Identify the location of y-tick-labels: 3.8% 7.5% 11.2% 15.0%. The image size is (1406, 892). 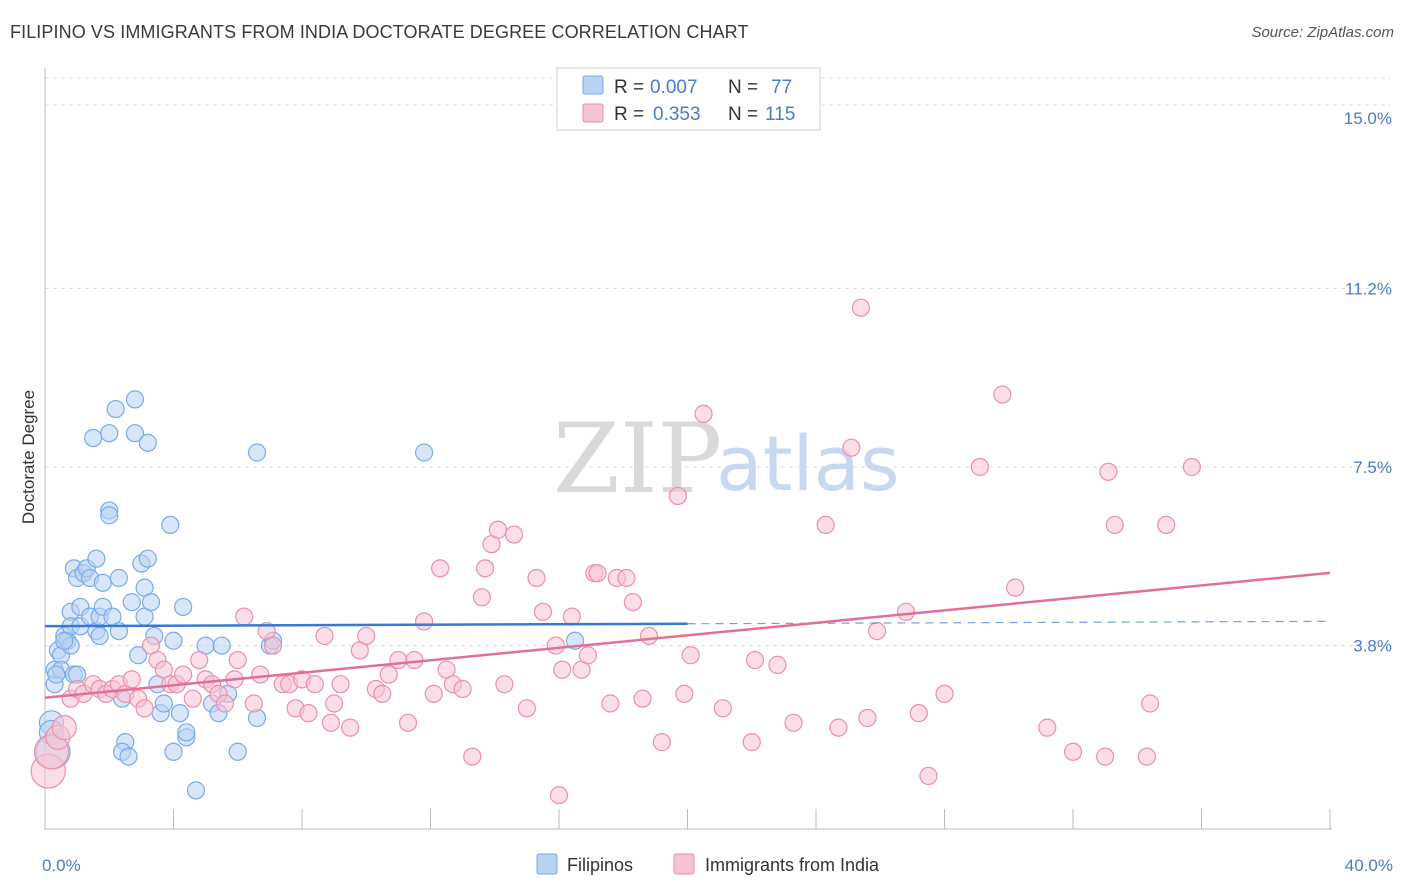
(1368, 382).